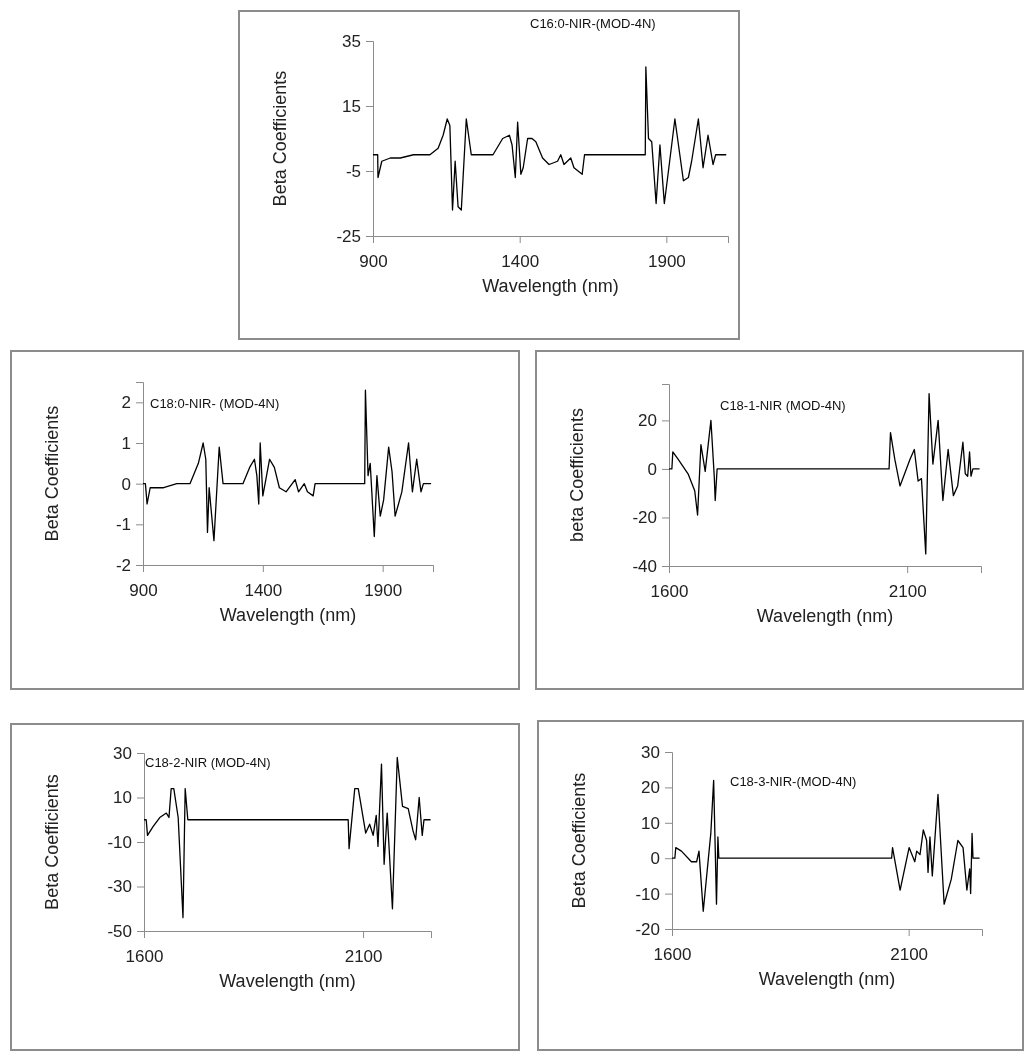 The width and height of the screenshot is (1024, 1051). What do you see at coordinates (123, 525) in the screenshot?
I see `y-tick-label: -1` at bounding box center [123, 525].